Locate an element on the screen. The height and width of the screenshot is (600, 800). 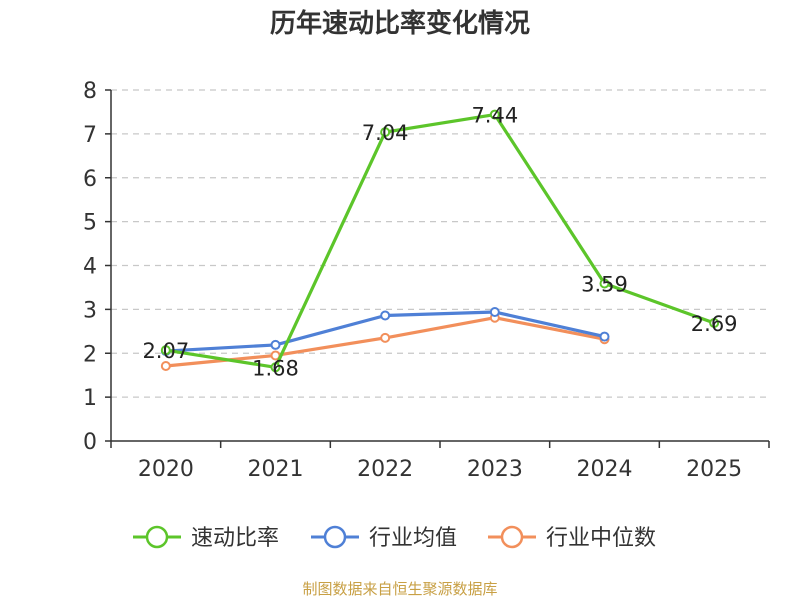
y-tick-label: 5 is located at coordinates (90, 223).